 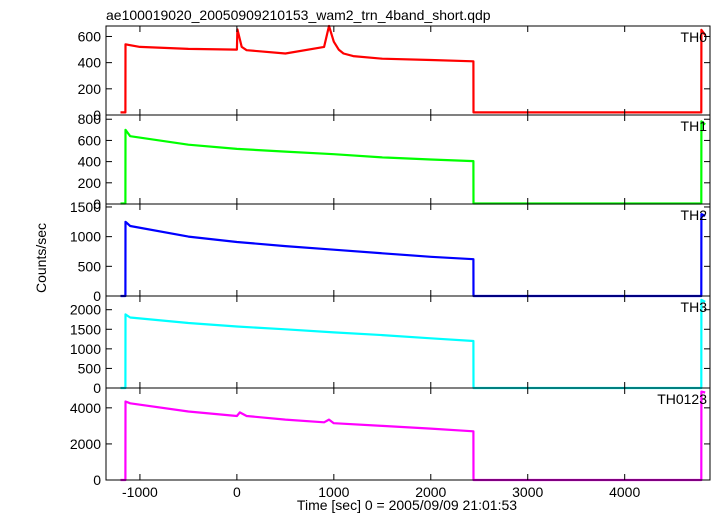 I want to click on panel-label: TH3, so click(x=694, y=307).